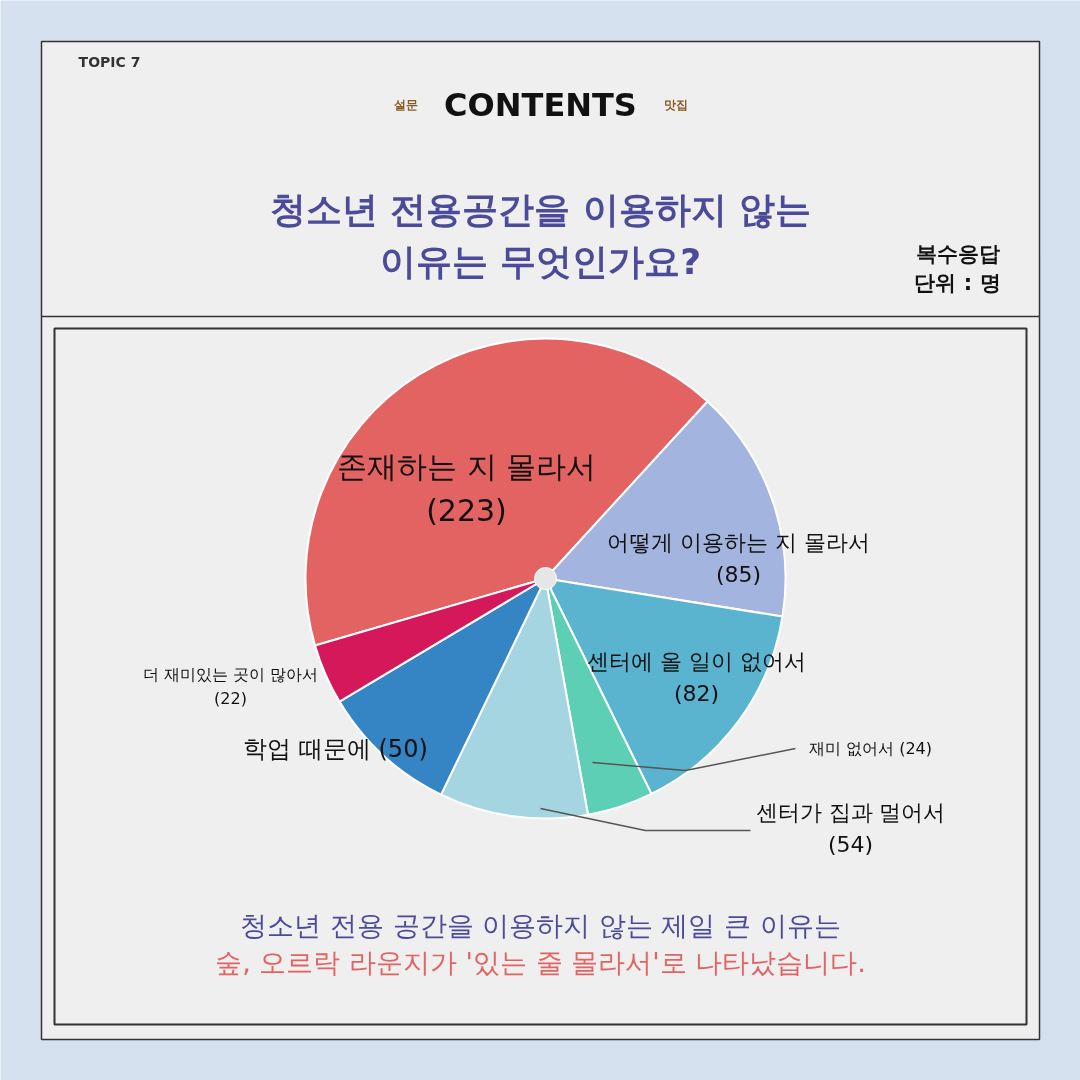  I want to click on text: 설문, so click(405, 104).